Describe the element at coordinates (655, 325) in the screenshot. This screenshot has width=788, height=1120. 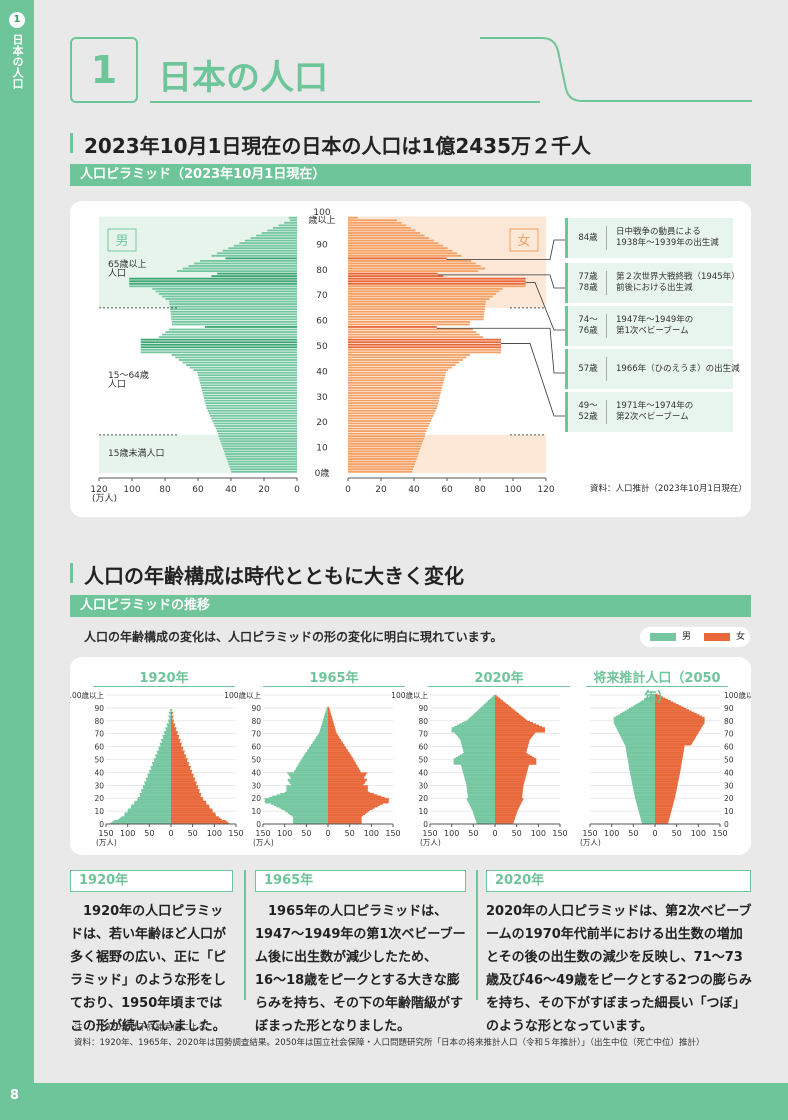
I see `annotation-text: 1947年〜1949年の 第1次ベビーブーム` at that location.